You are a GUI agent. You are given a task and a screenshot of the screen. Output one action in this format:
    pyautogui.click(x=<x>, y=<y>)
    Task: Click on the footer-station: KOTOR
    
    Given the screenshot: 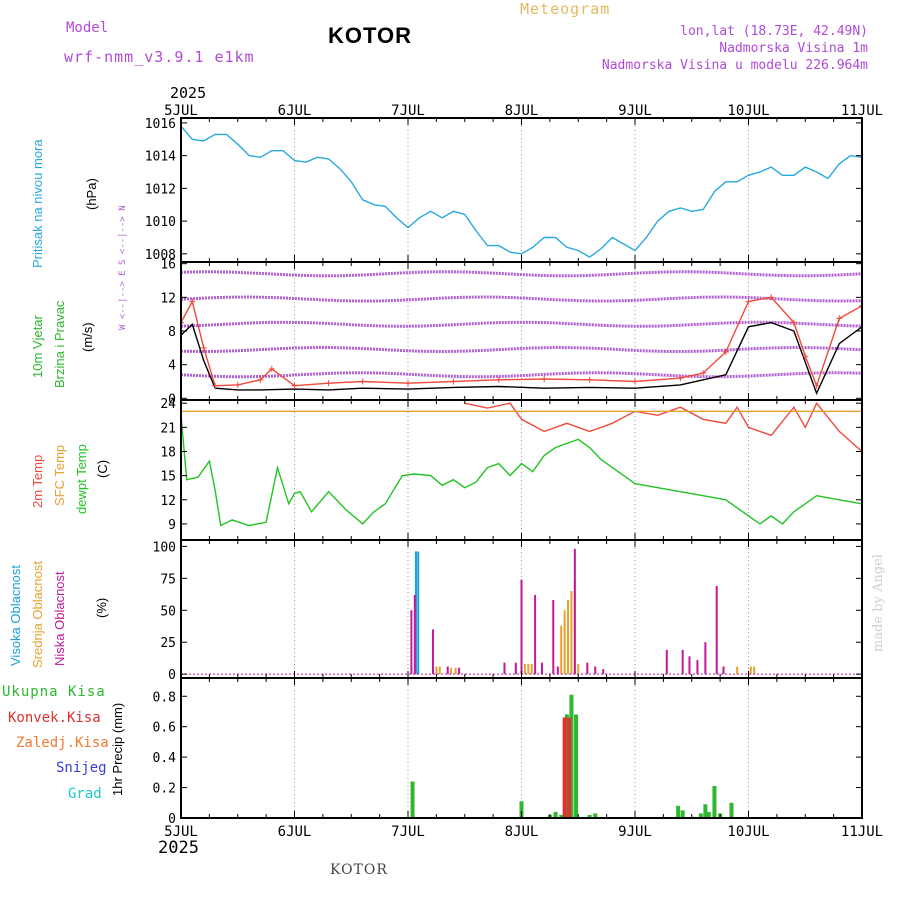 What is the action you would take?
    pyautogui.click(x=359, y=870)
    